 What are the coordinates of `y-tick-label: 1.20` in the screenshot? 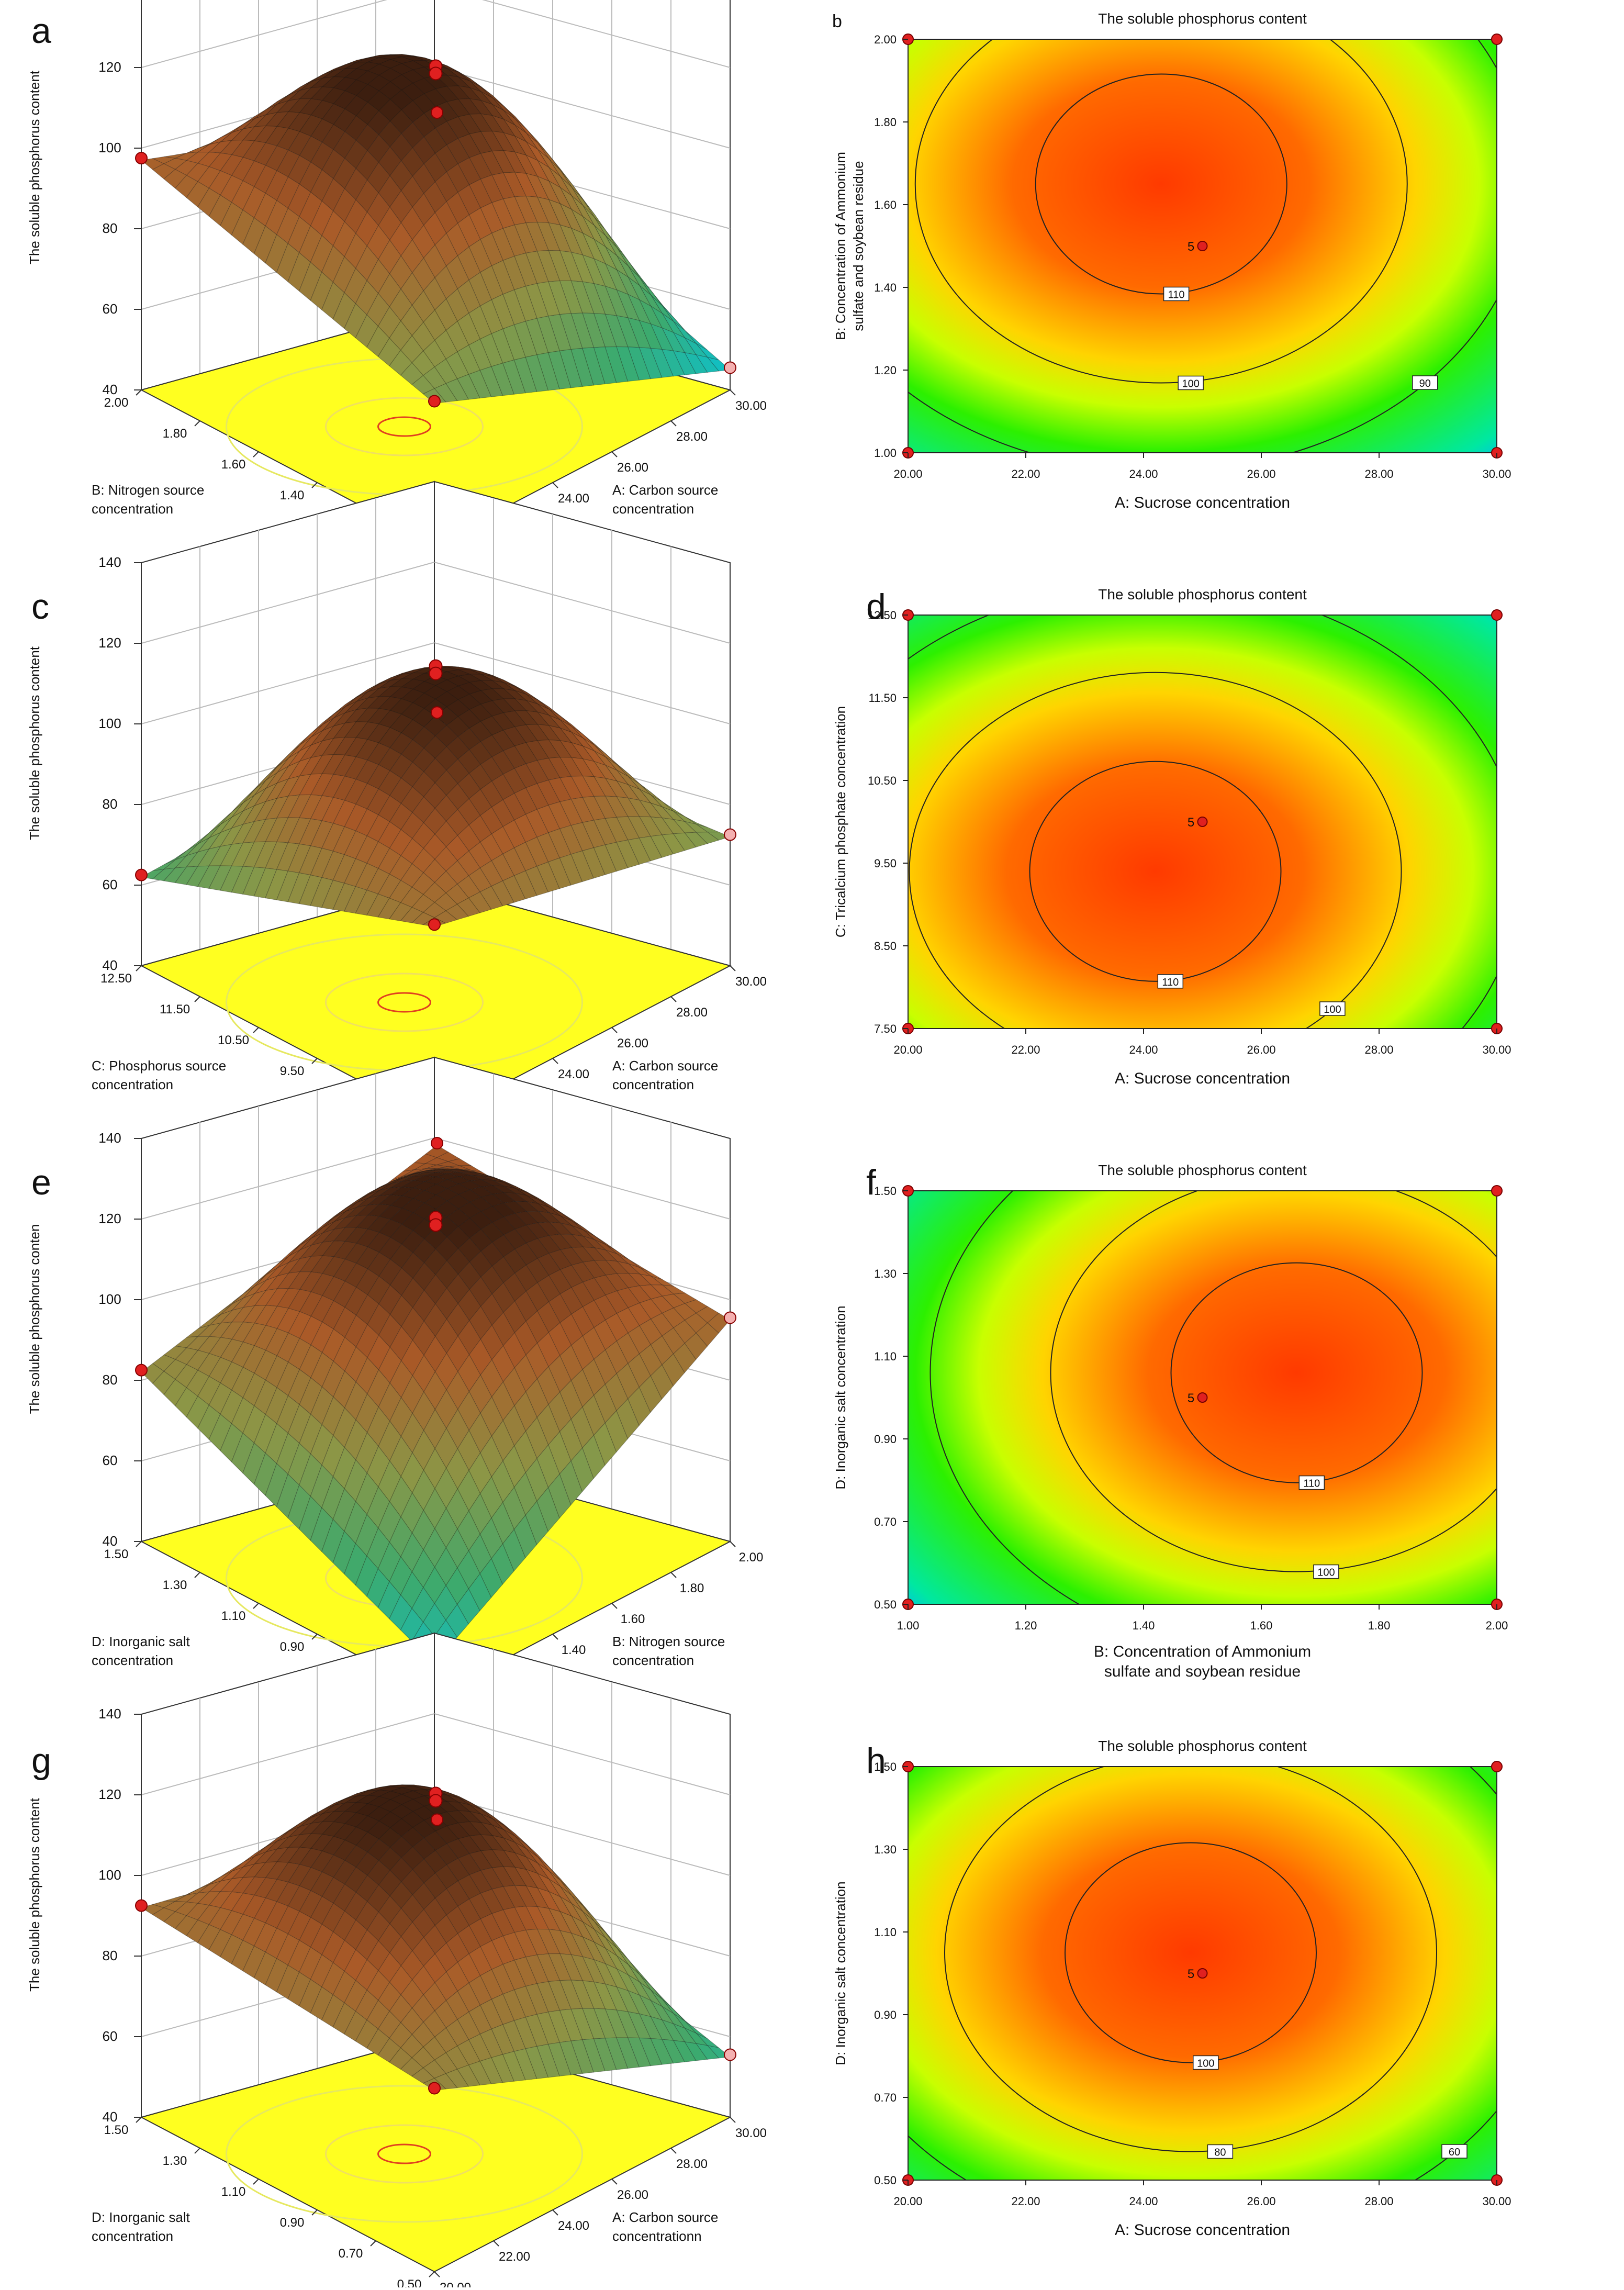 It's located at (885, 371).